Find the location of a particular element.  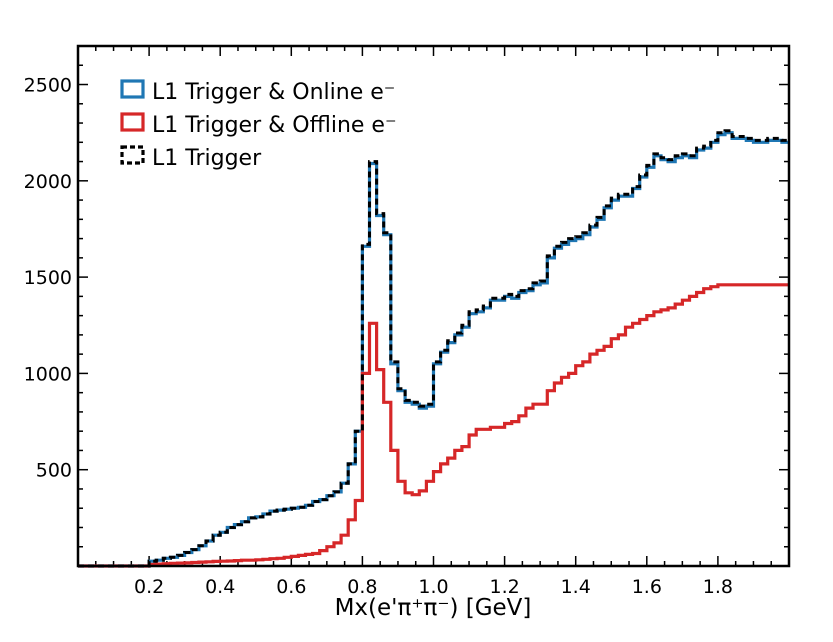

x-tick-label: 1.2 is located at coordinates (504, 587).